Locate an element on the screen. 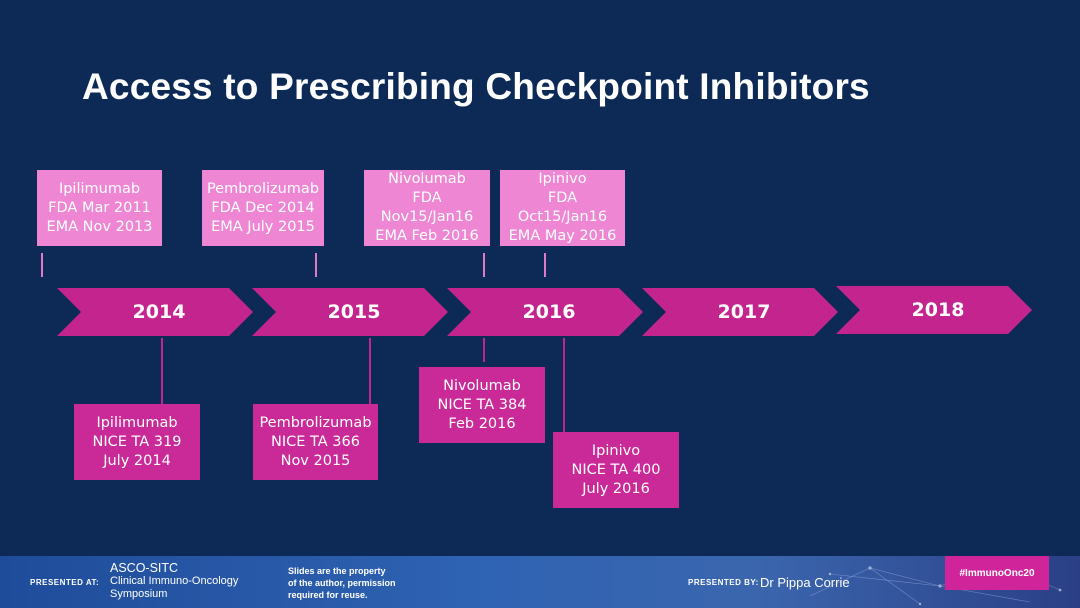 Image resolution: width=1080 pixels, height=608 pixels. organization-name: ASCO-SITC is located at coordinates (144, 568).